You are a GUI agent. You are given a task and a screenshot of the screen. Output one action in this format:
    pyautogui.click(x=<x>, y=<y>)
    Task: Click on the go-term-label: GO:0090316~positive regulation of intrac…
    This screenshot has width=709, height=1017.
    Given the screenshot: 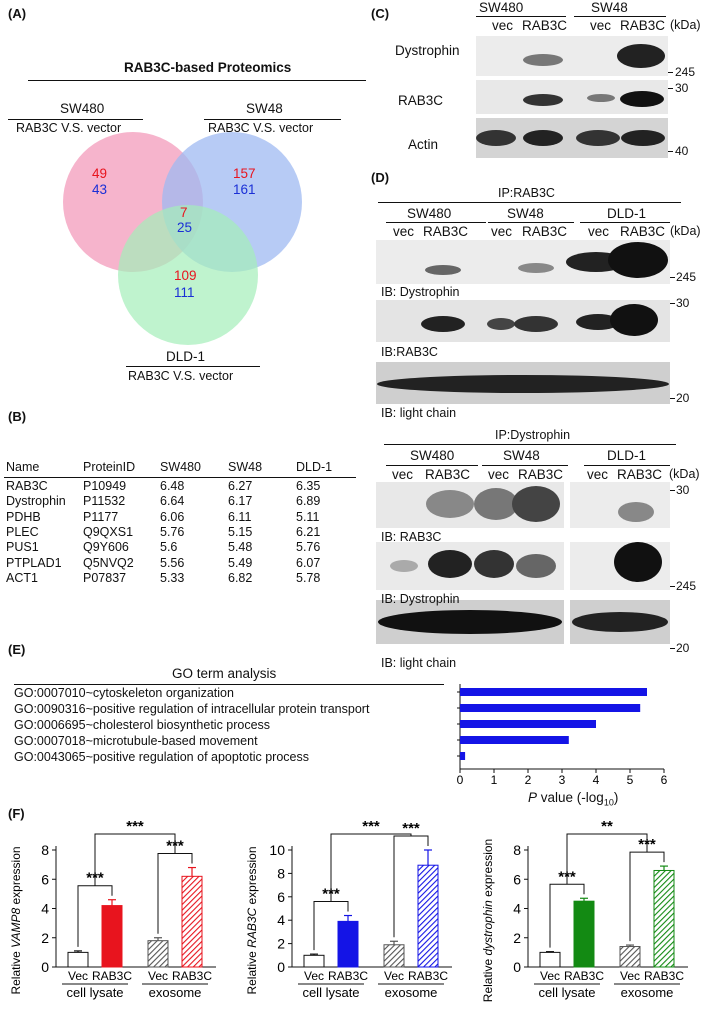 What is the action you would take?
    pyautogui.click(x=192, y=709)
    